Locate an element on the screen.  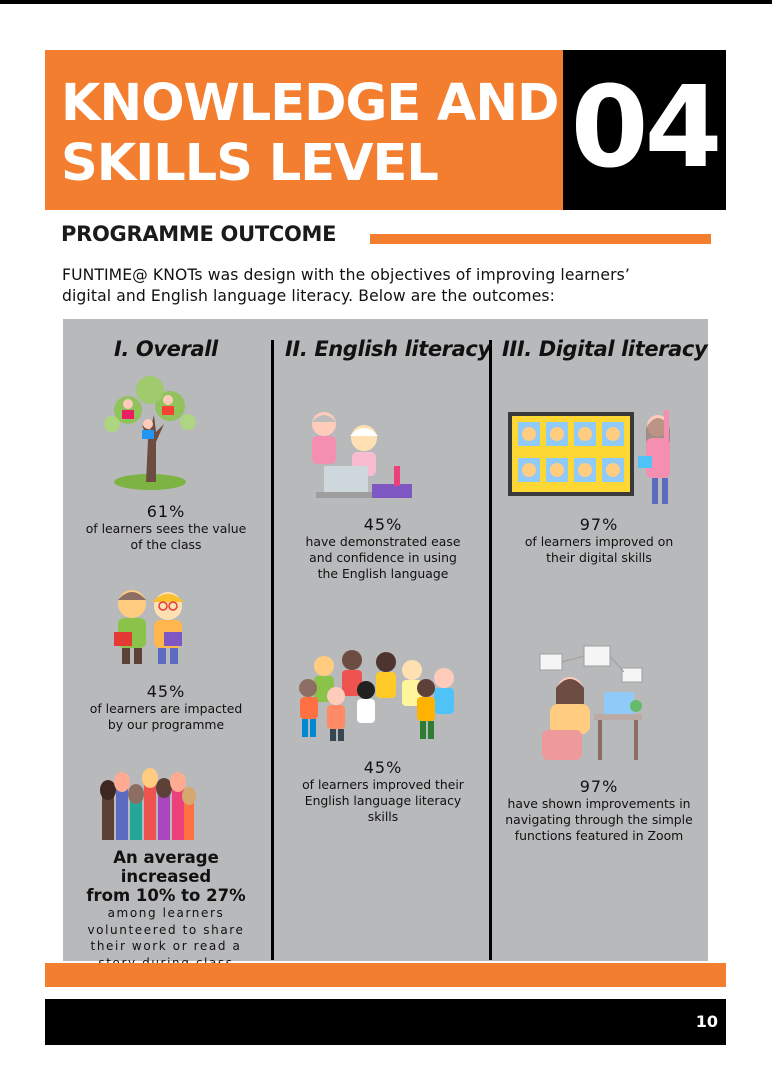
stat-description: the English language is located at coordinates (383, 573).